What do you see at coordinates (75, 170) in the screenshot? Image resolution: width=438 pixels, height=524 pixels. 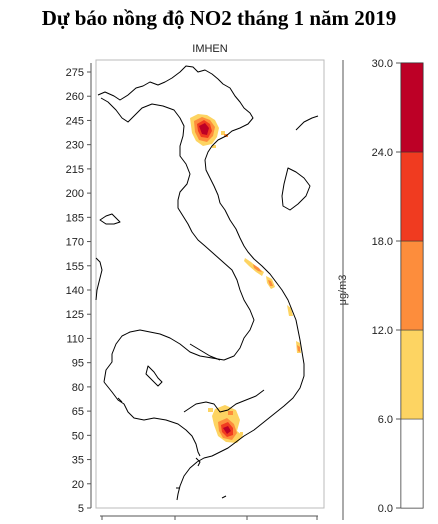 I see `y-axis-tick-label: 215` at bounding box center [75, 170].